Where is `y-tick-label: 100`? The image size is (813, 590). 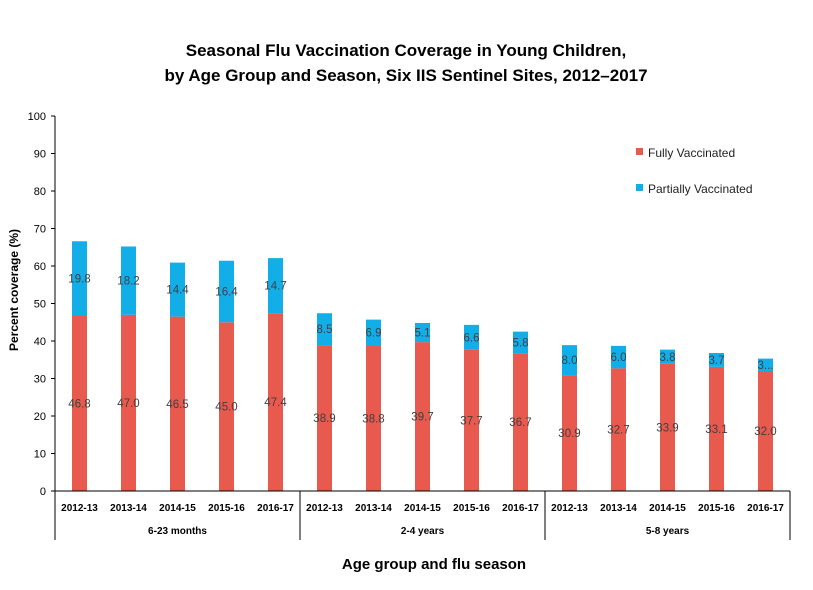 y-tick-label: 100 is located at coordinates (37, 117).